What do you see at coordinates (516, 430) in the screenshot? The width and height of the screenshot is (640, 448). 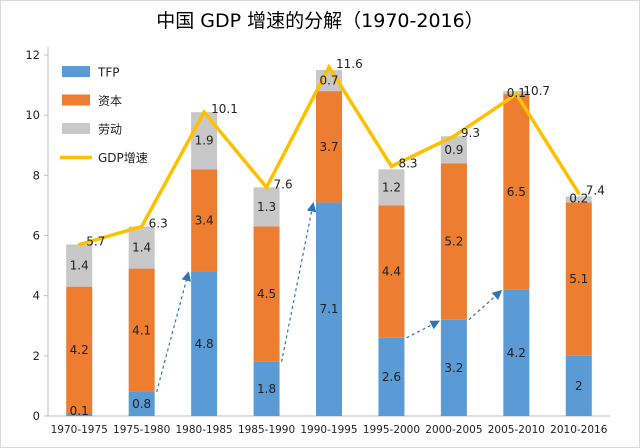 I see `x-tick-label: 2005-2010` at bounding box center [516, 430].